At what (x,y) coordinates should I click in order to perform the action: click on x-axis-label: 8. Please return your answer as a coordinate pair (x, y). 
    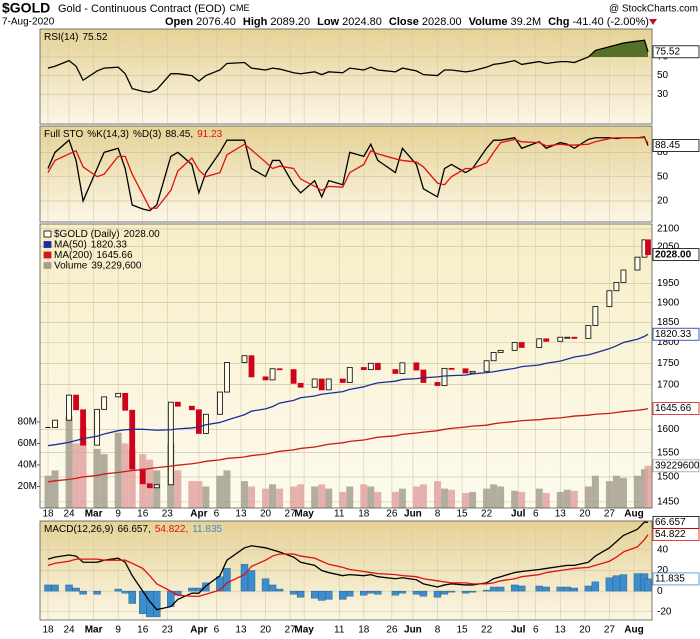
    Looking at the image, I should click on (438, 514).